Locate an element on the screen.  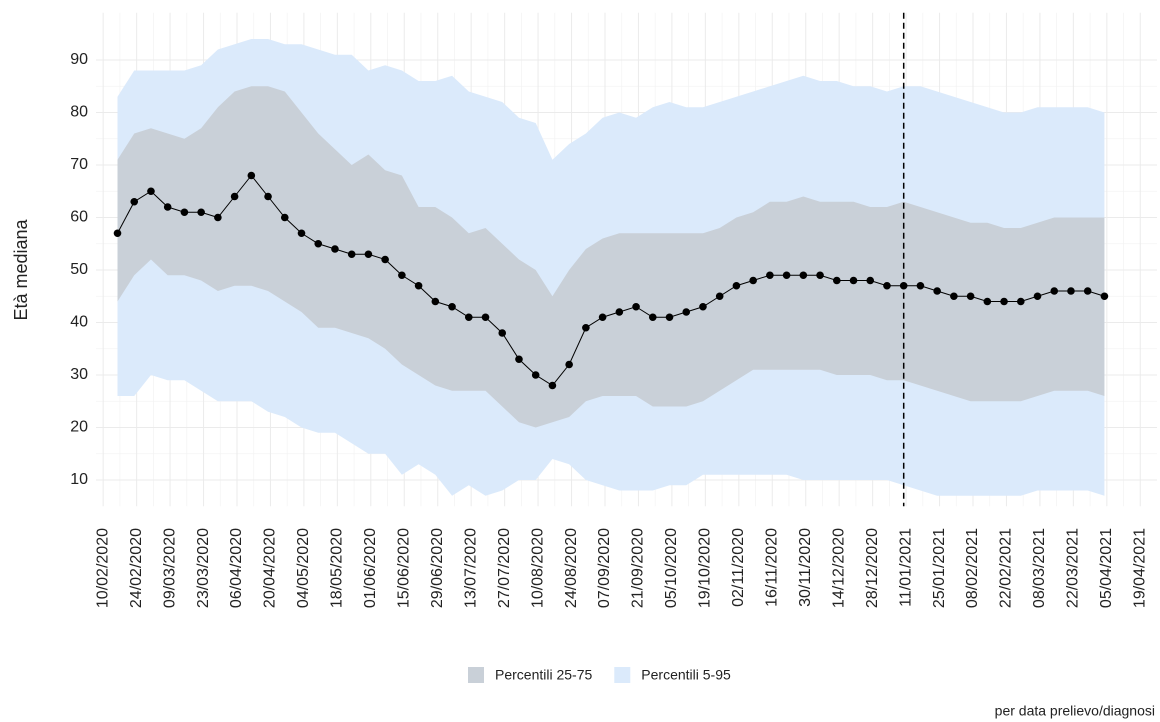
x-tick-label: 25/01/2021 is located at coordinates (939, 568).